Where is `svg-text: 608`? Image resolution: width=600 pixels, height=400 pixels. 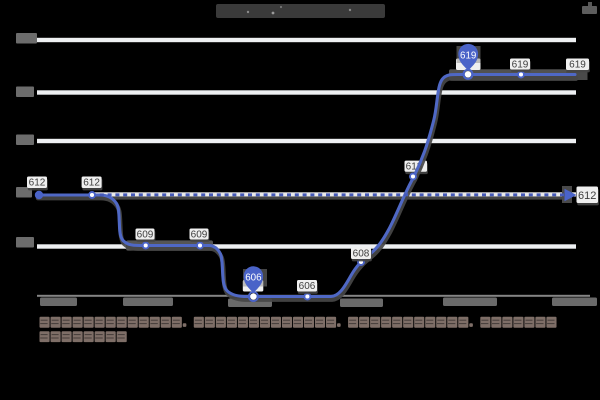 svg-text: 608 is located at coordinates (361, 254).